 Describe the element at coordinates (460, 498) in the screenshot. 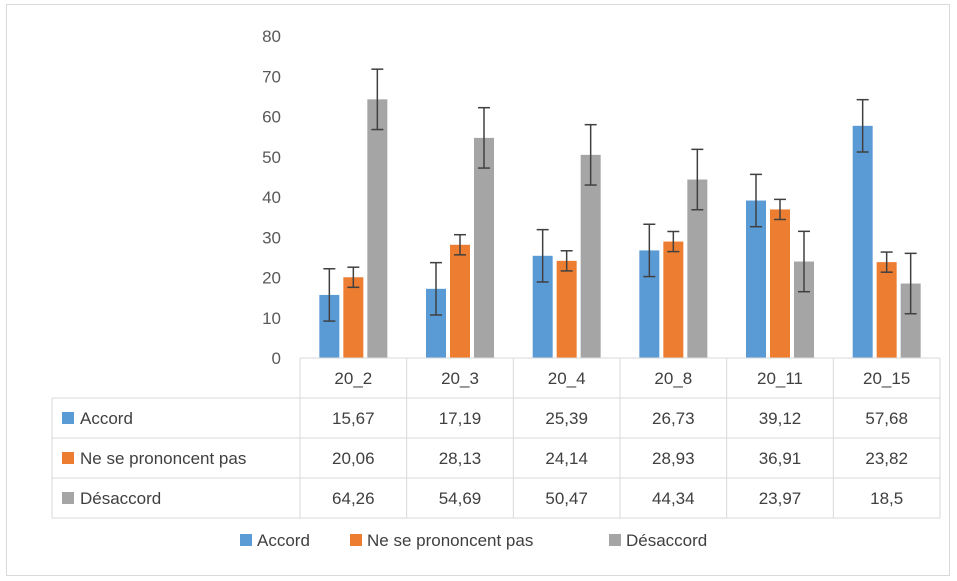

I see `data-label: 54,69` at that location.